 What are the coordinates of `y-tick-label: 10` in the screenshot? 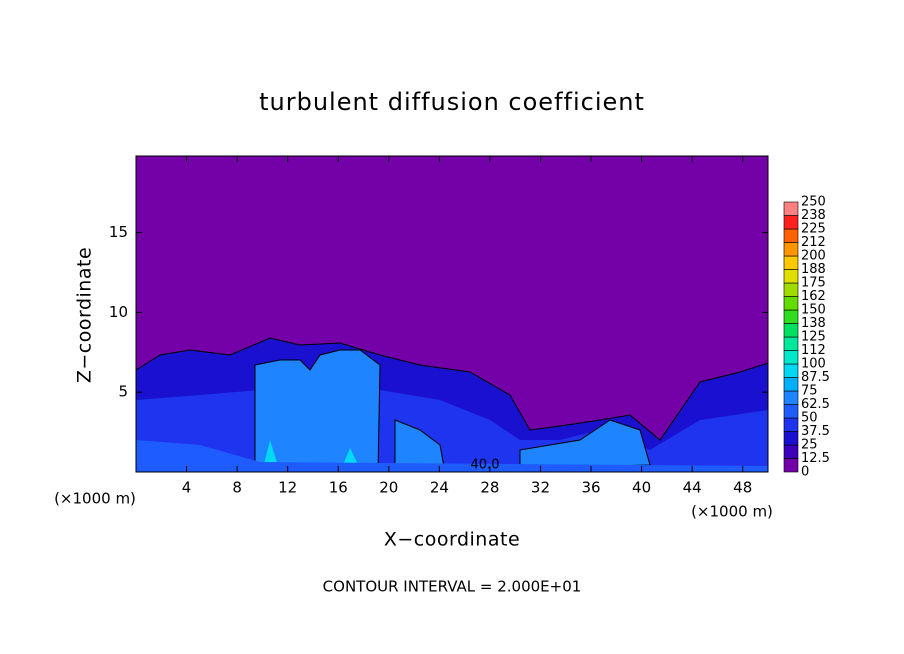 It's located at (118, 312).